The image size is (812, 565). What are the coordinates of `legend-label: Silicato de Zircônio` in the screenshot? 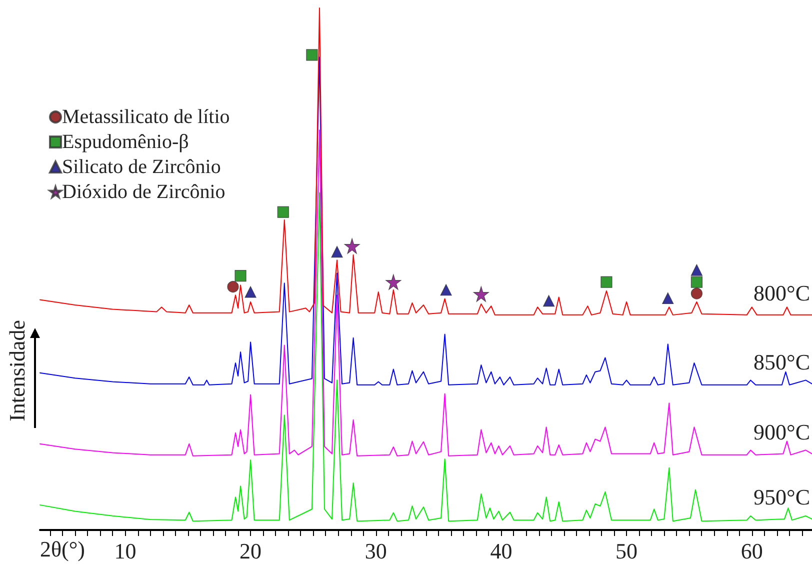 It's located at (141, 167).